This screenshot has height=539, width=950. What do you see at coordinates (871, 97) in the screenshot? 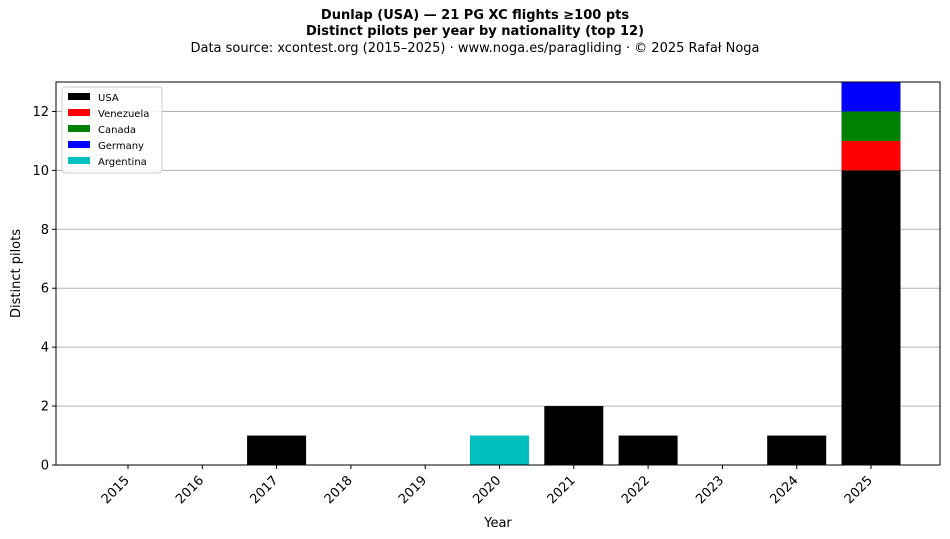
I see `bar-germany-2025` at bounding box center [871, 97].